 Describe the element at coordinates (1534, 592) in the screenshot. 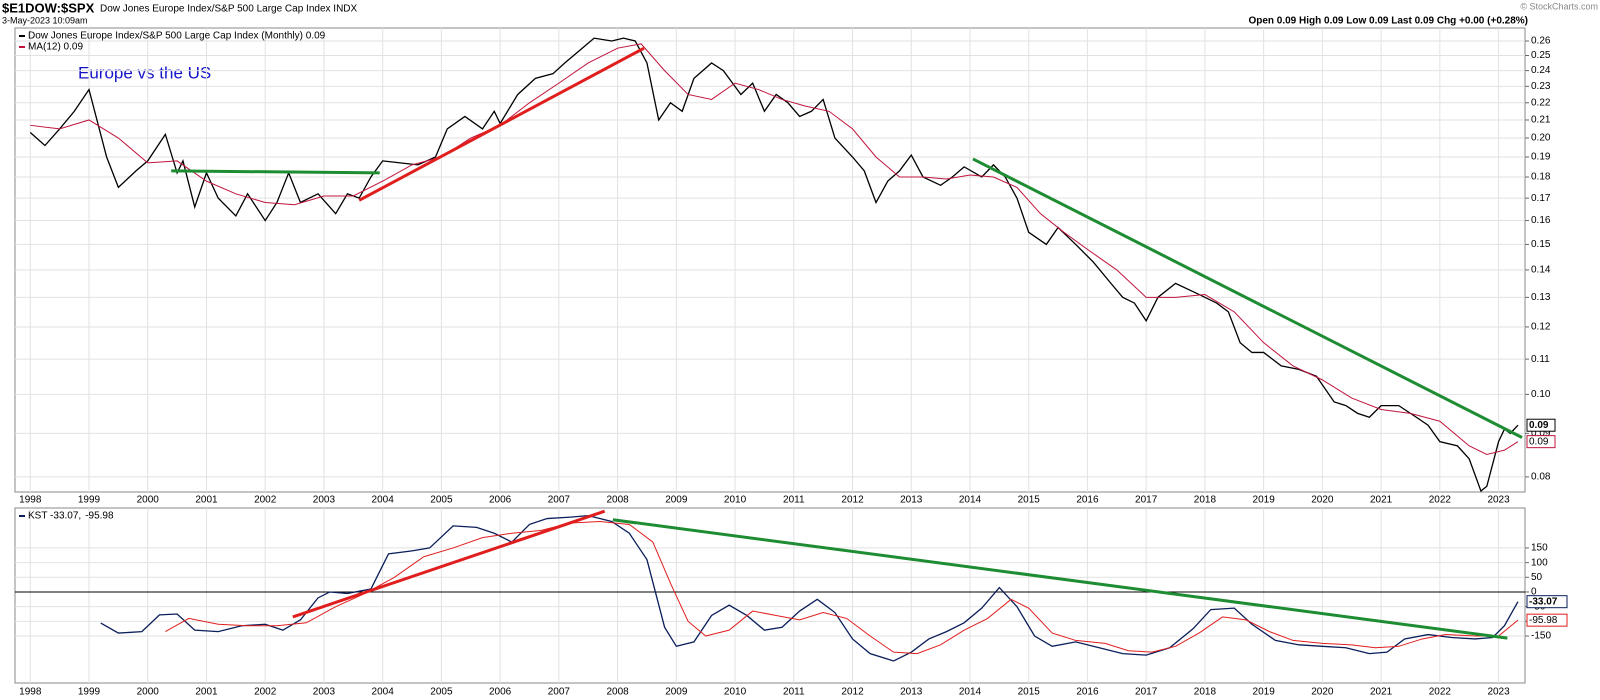

I see `y-tick-label: 0` at that location.